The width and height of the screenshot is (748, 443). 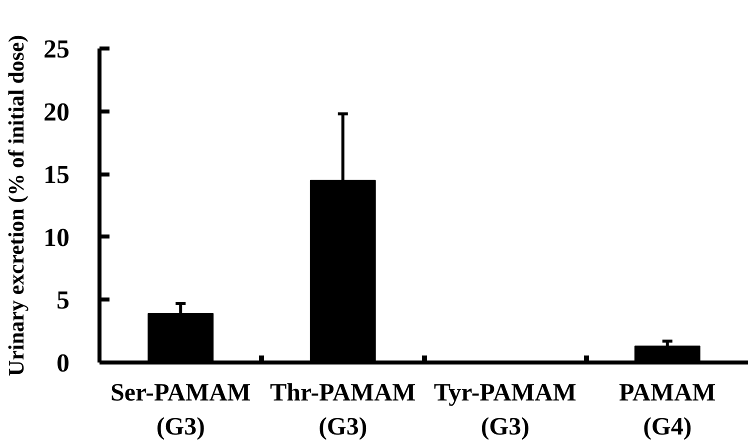 I want to click on y-tick-label: 20, so click(x=57, y=111).